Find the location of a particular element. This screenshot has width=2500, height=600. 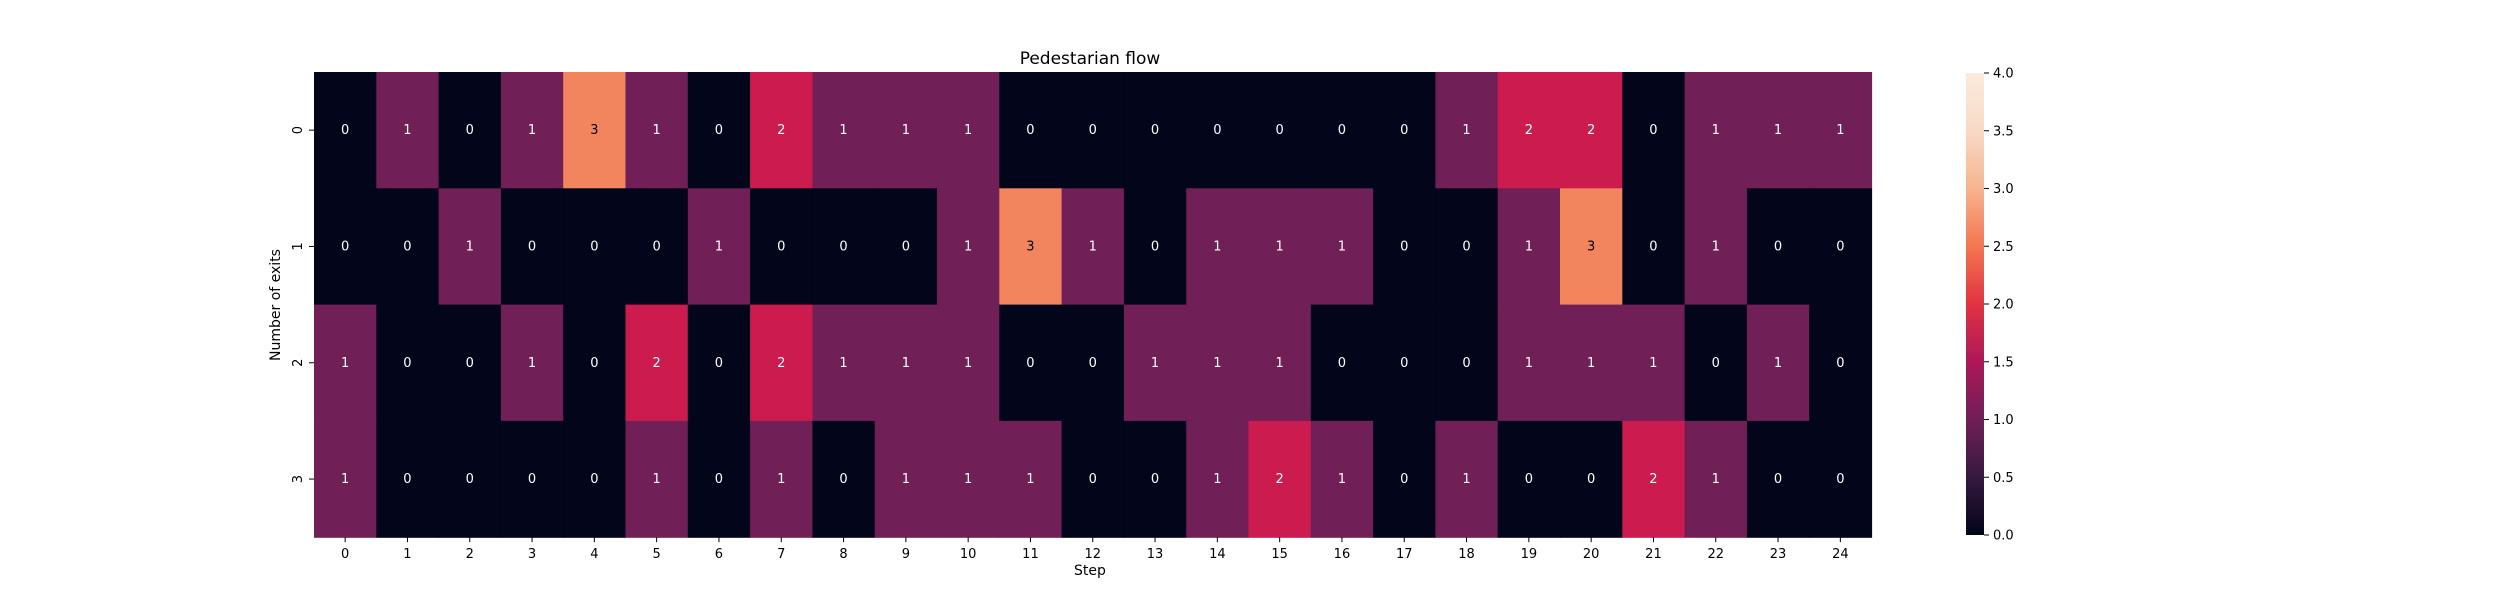

colorbar-tick-label: 0.5 is located at coordinates (2003, 478).